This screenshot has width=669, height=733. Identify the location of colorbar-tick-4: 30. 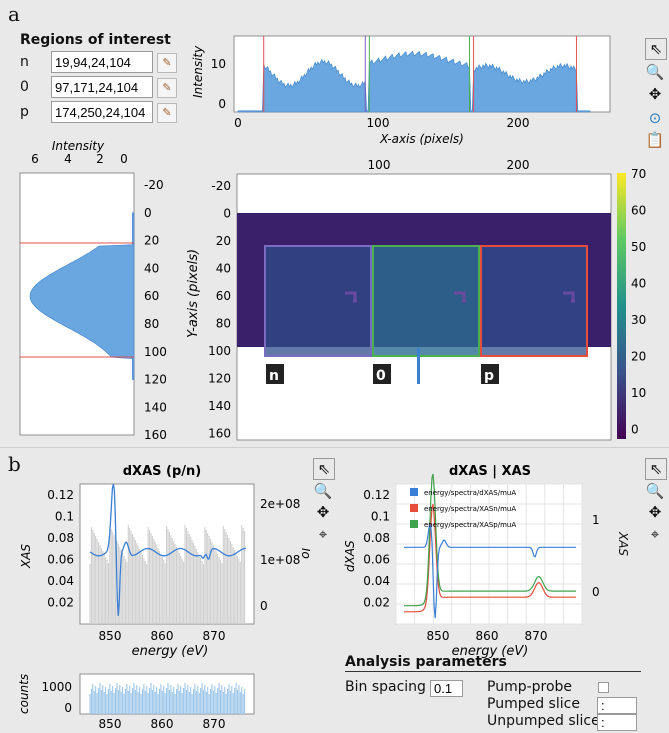
(638, 320).